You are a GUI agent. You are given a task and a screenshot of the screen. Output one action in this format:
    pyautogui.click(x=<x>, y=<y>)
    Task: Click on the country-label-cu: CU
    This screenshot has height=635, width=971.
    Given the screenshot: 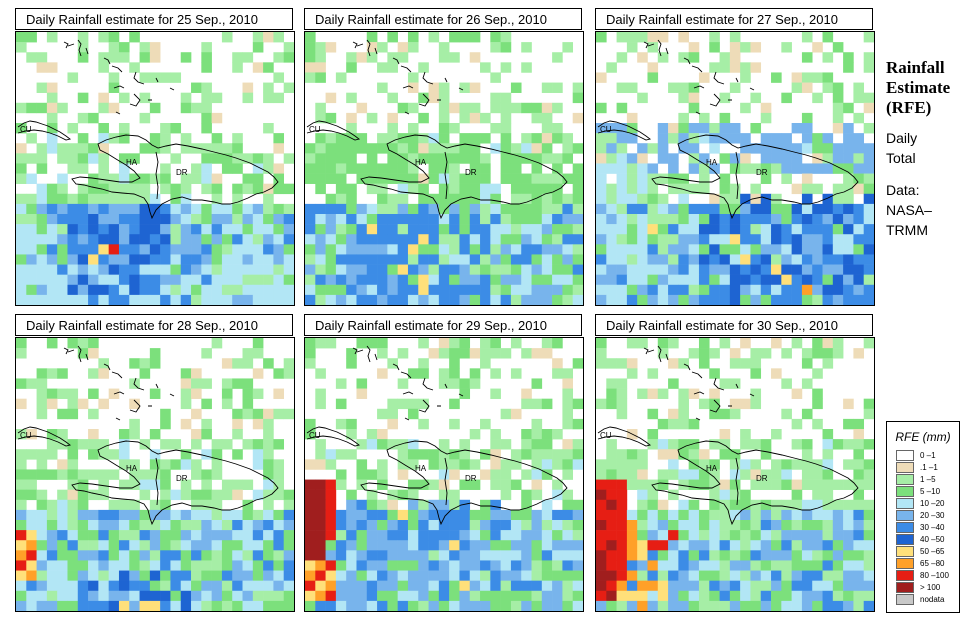 What is the action you would take?
    pyautogui.click(x=315, y=129)
    